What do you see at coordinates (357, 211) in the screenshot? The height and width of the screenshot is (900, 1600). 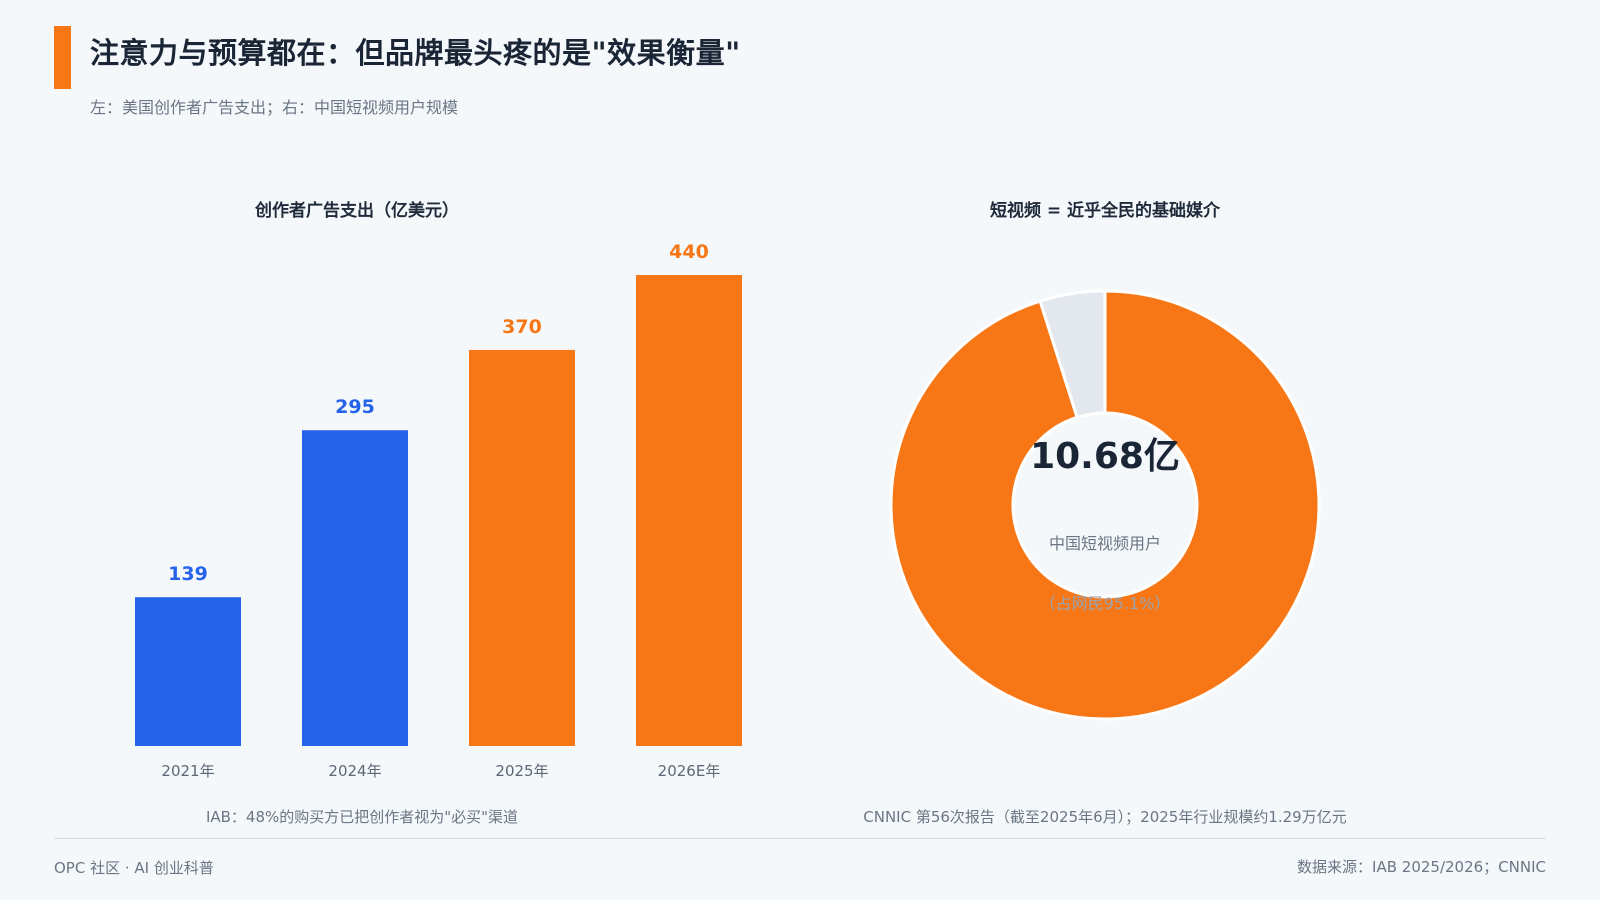 I see `bar-chart-title: 创作者广告支出（亿美元）` at bounding box center [357, 211].